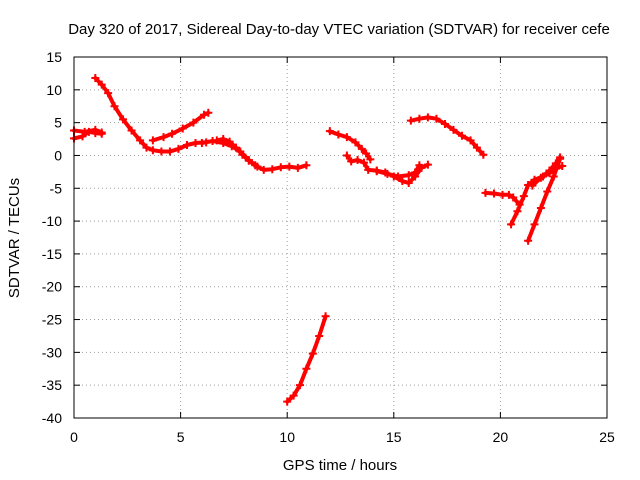  I want to click on x-tick-label: 20, so click(501, 437).